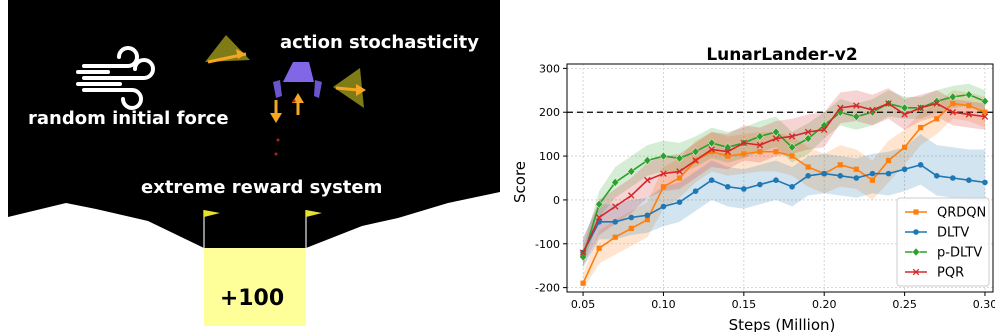 Image resolution: width=995 pixels, height=332 pixels. What do you see at coordinates (904, 304) in the screenshot?
I see `x-tick-label: 0.25` at bounding box center [904, 304].